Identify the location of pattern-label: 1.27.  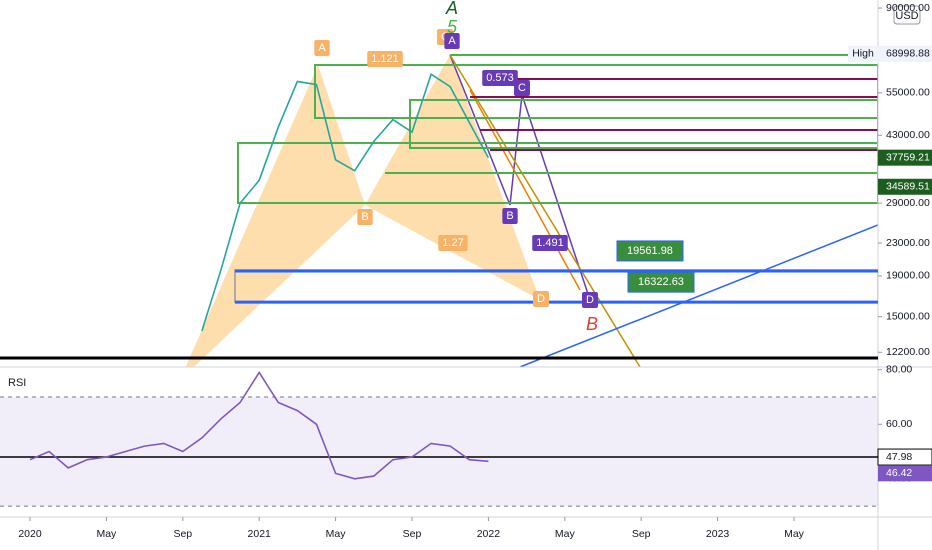
(452, 243).